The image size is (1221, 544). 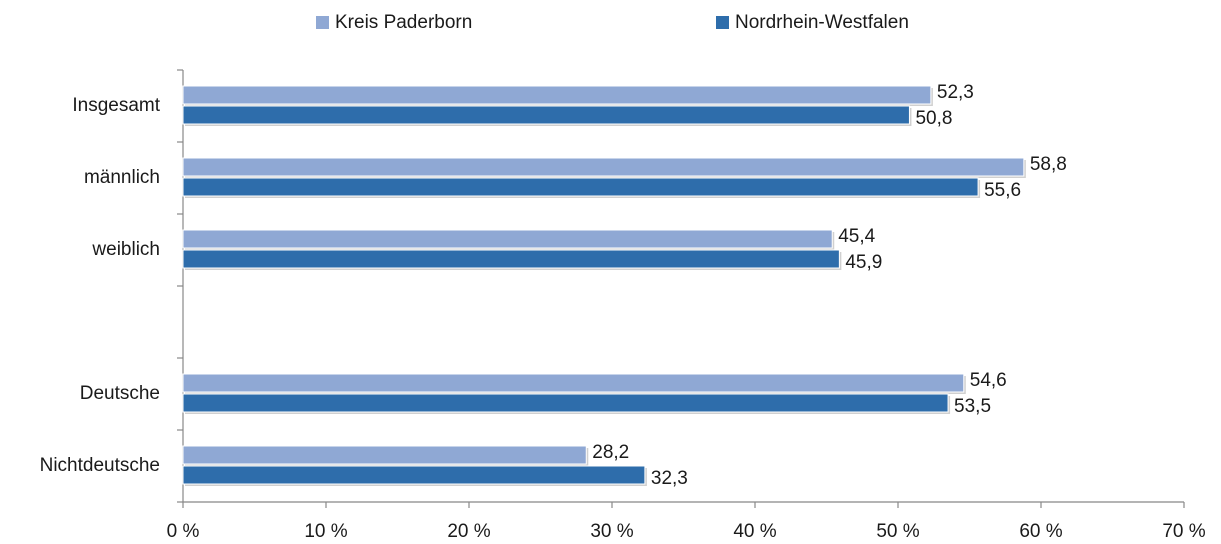 I want to click on x-tick-label: 0 %, so click(x=183, y=531).